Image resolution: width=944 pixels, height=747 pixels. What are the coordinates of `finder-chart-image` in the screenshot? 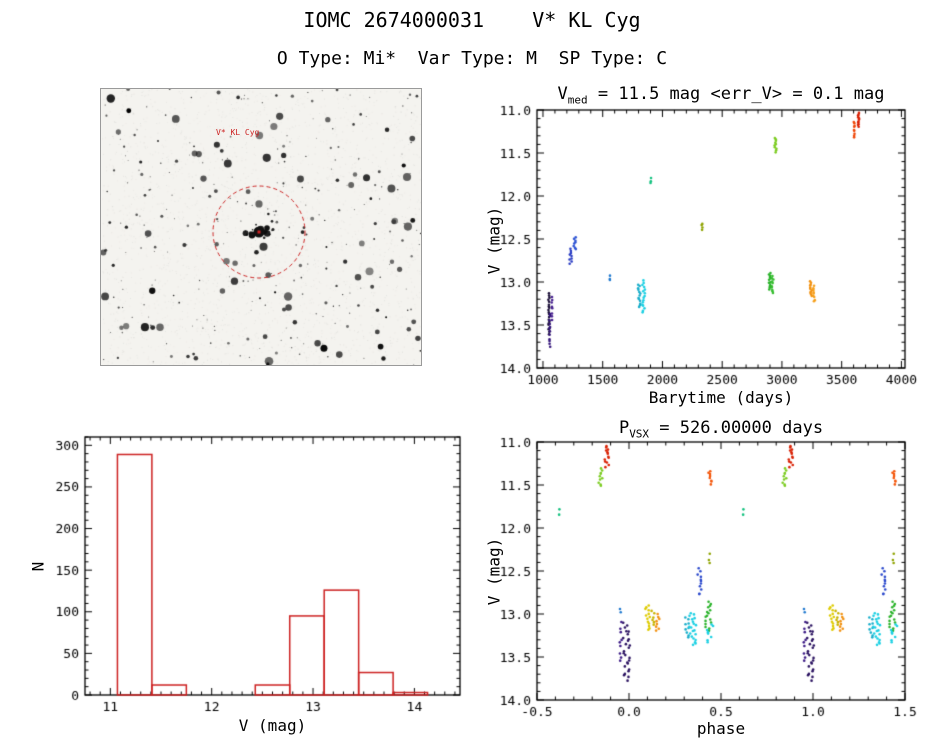 It's located at (261, 227).